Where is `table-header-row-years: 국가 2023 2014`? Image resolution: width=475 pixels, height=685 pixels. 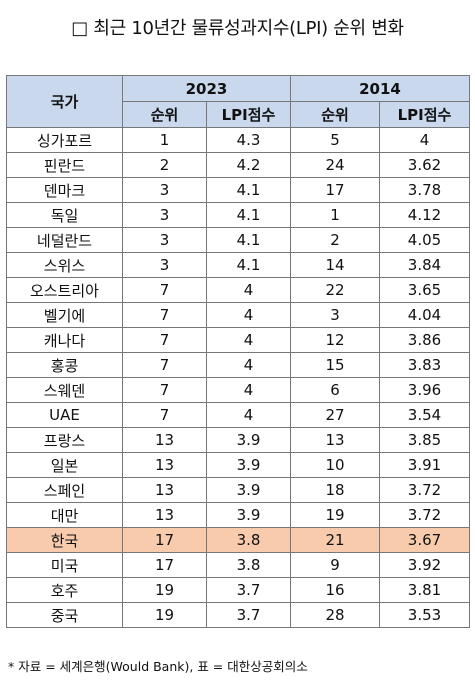 table-header-row-years: 국가 2023 2014 is located at coordinates (238, 101).